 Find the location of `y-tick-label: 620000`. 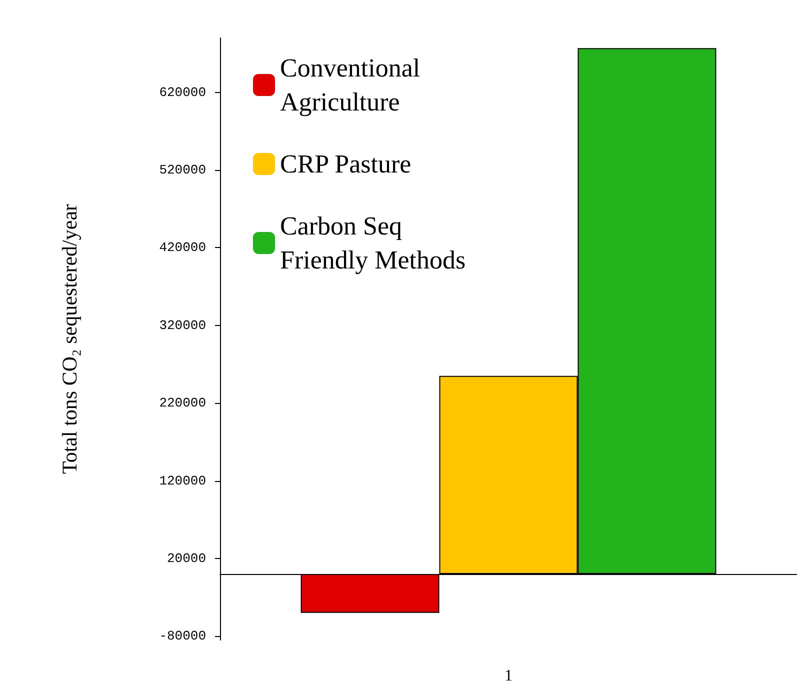

y-tick-label: 620000 is located at coordinates (182, 92).